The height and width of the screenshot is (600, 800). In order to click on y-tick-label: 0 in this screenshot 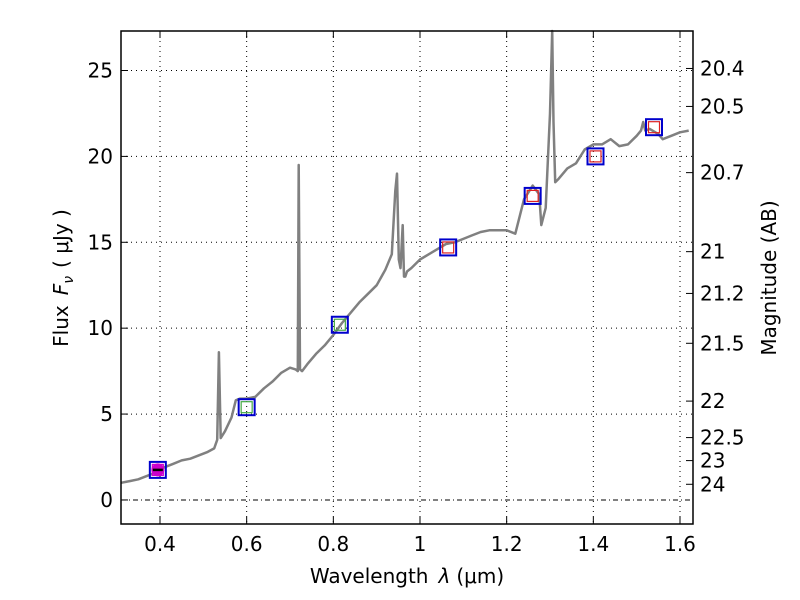, I will do `click(106, 500)`.